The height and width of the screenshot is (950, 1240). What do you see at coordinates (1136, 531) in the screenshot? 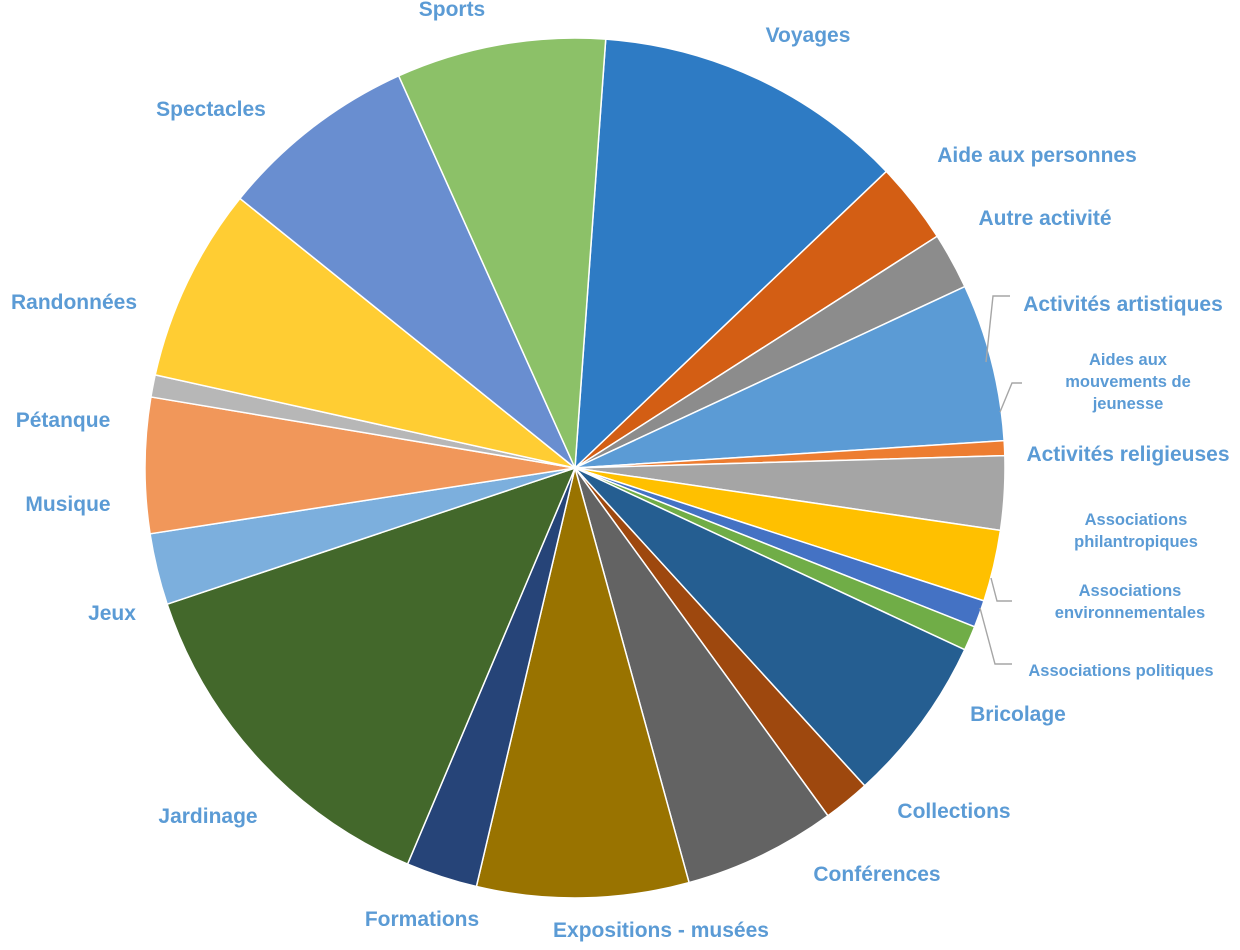
I see `slice-label-7: Associations philantropiques` at bounding box center [1136, 531].